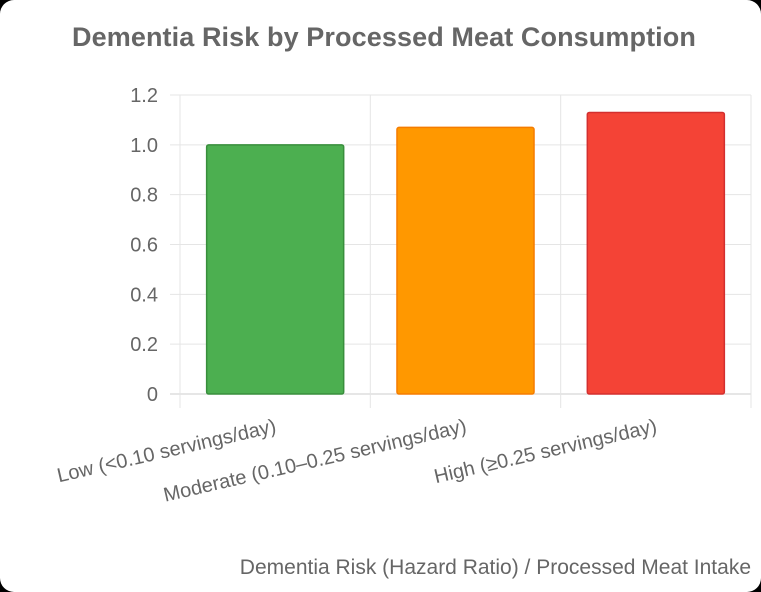 Image resolution: width=761 pixels, height=592 pixels. Describe the element at coordinates (144, 96) in the screenshot. I see `y-tick-label: 1.2` at that location.